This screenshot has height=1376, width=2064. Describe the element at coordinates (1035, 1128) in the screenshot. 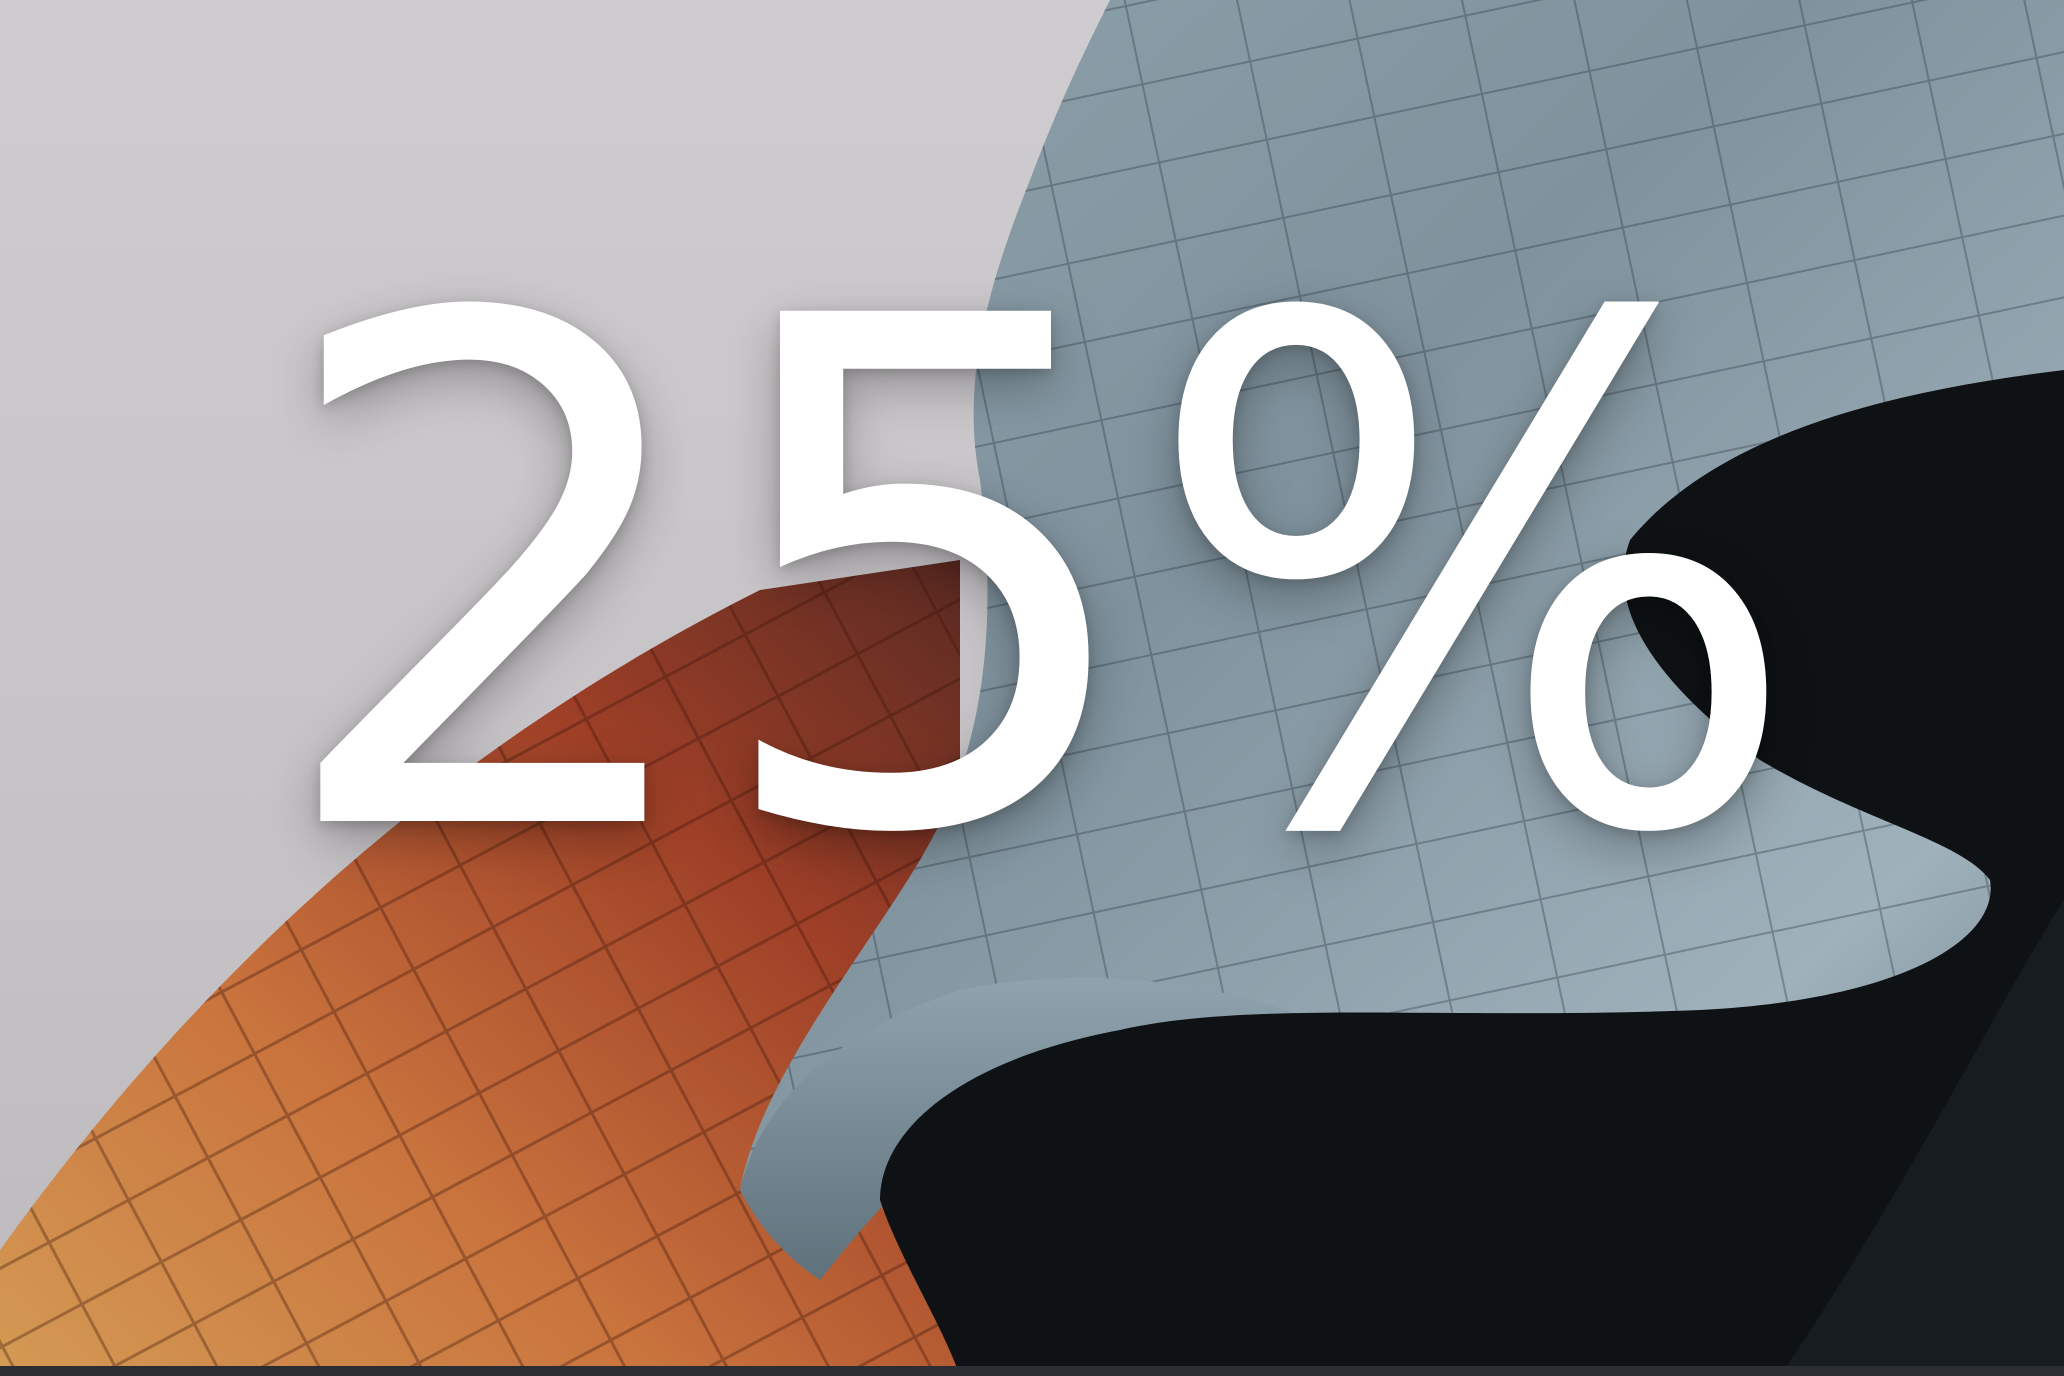

I see `steel-flare` at that location.